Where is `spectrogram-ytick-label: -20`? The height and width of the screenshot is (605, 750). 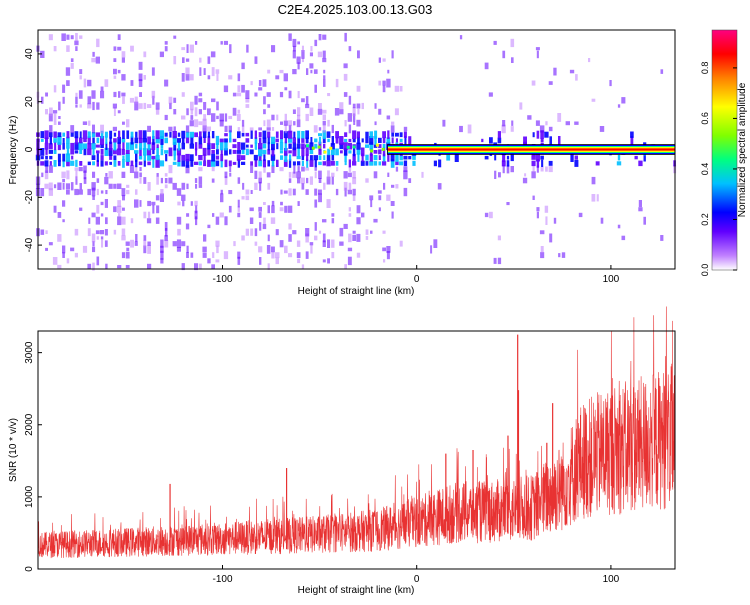 spectrogram-ytick-label: -20 is located at coordinates (29, 197).